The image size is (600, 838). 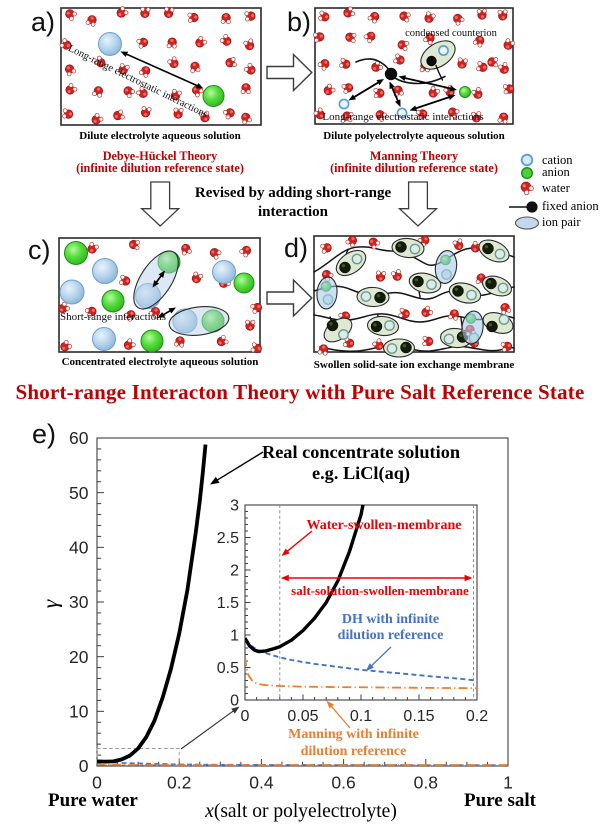 I want to click on y-tick-label: 0, so click(x=84, y=766).